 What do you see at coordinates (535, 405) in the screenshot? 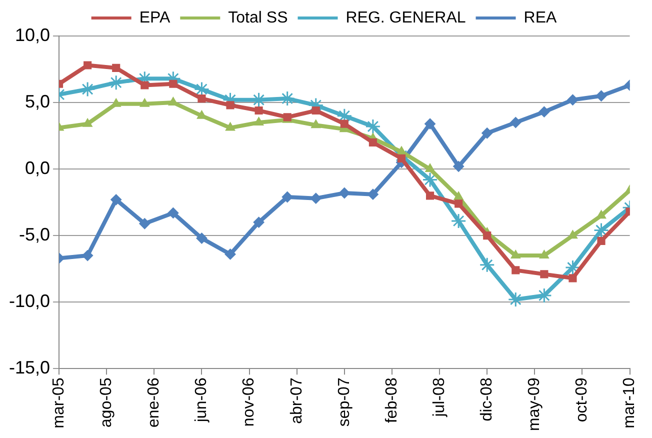
I see `x-tick-label: may-09` at bounding box center [535, 405].